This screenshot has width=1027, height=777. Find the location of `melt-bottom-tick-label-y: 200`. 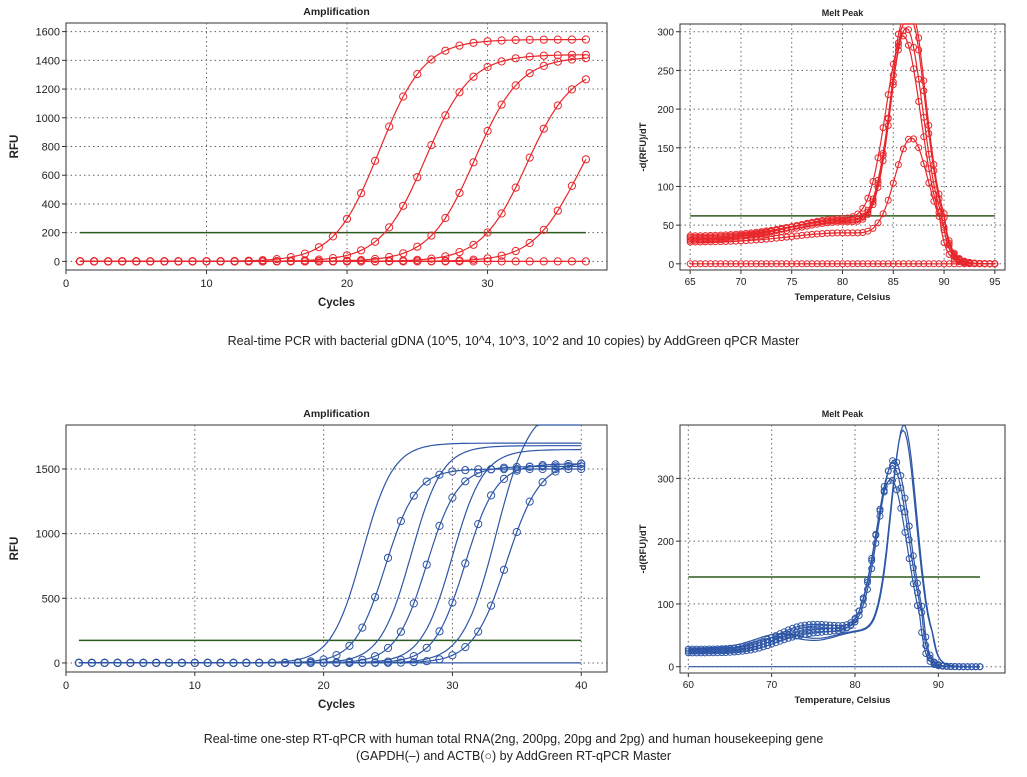

melt-bottom-tick-label-y: 200 is located at coordinates (665, 542).